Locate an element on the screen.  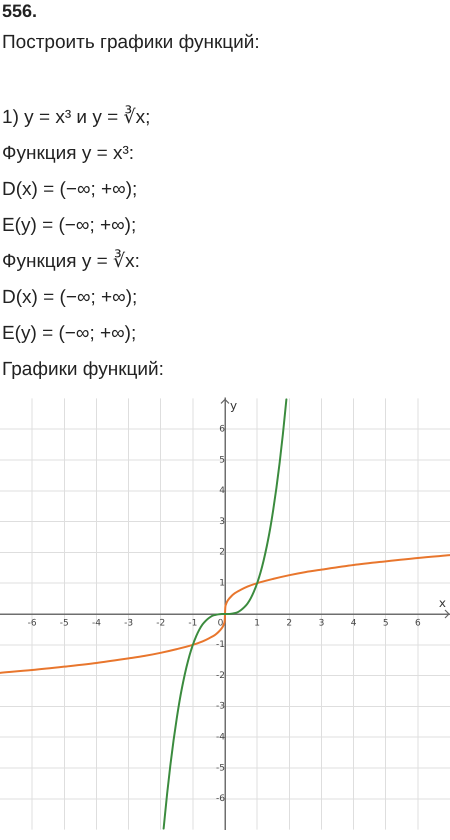
chart-title: 556. is located at coordinates (20, 11).